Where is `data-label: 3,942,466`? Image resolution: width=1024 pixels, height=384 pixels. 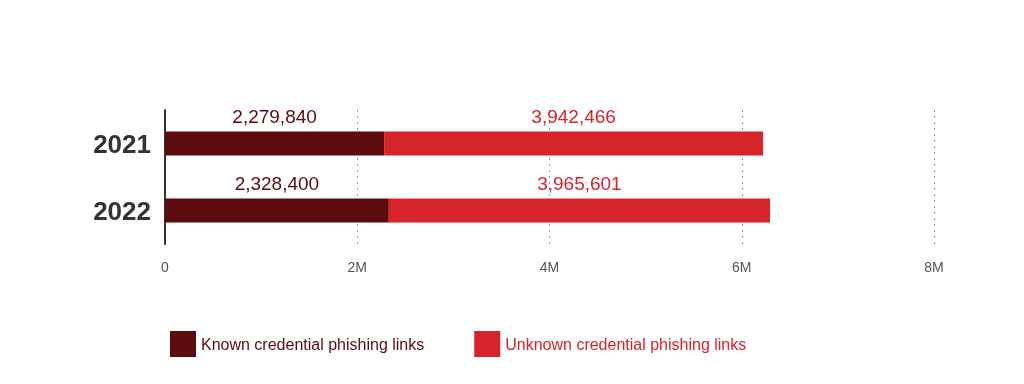 data-label: 3,942,466 is located at coordinates (573, 116).